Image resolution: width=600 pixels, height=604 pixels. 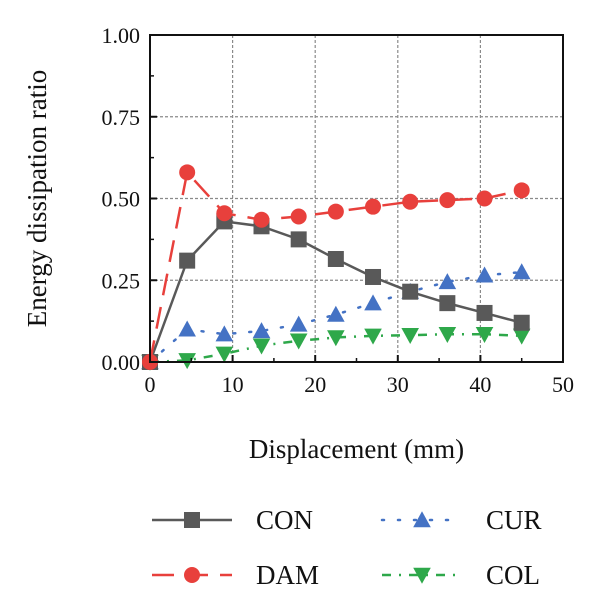 I want to click on x-tick-label: 30, so click(x=398, y=384).